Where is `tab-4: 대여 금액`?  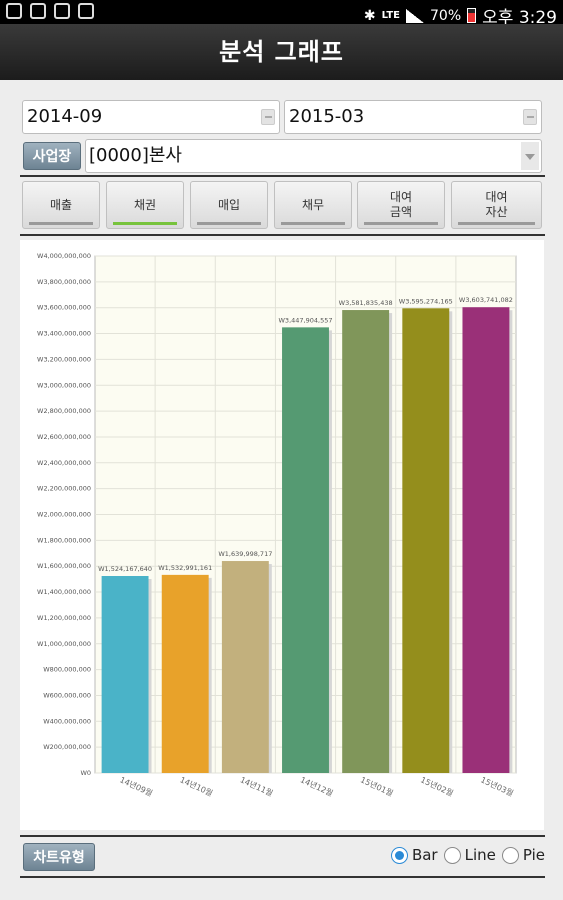 tab-4: 대여 금액 is located at coordinates (401, 205).